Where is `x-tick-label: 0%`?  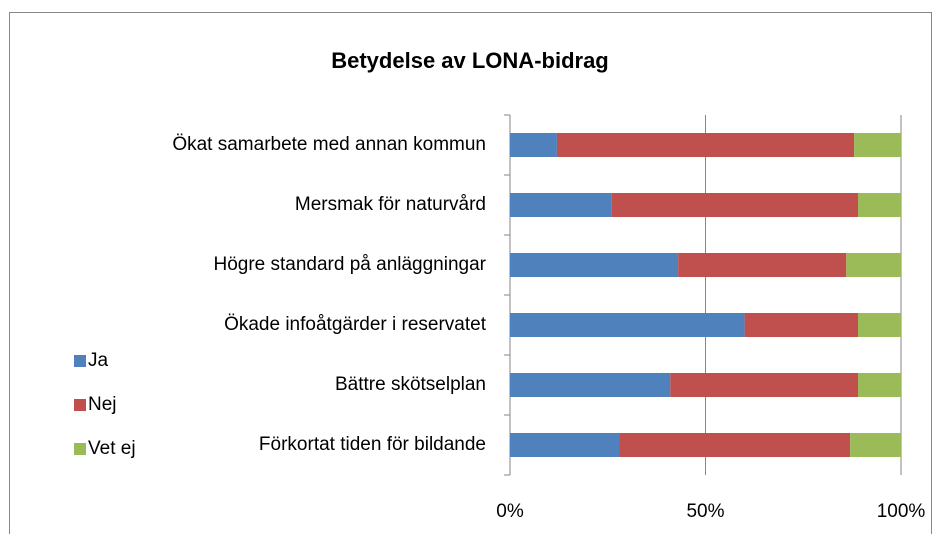 x-tick-label: 0% is located at coordinates (510, 511).